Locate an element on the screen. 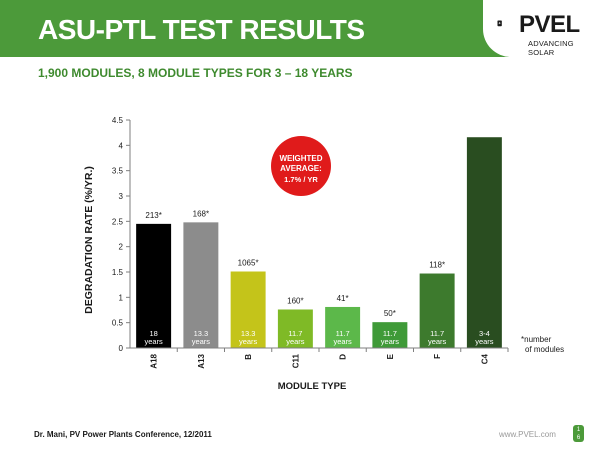 The width and height of the screenshot is (600, 450). x-tick-label-E: E is located at coordinates (390, 356).